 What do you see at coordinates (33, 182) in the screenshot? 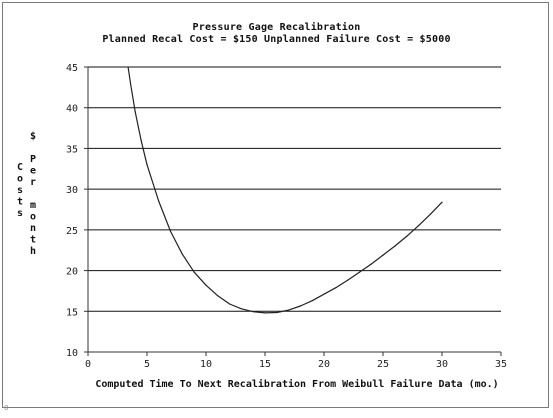
I see `ylabel-char: r` at bounding box center [33, 182].